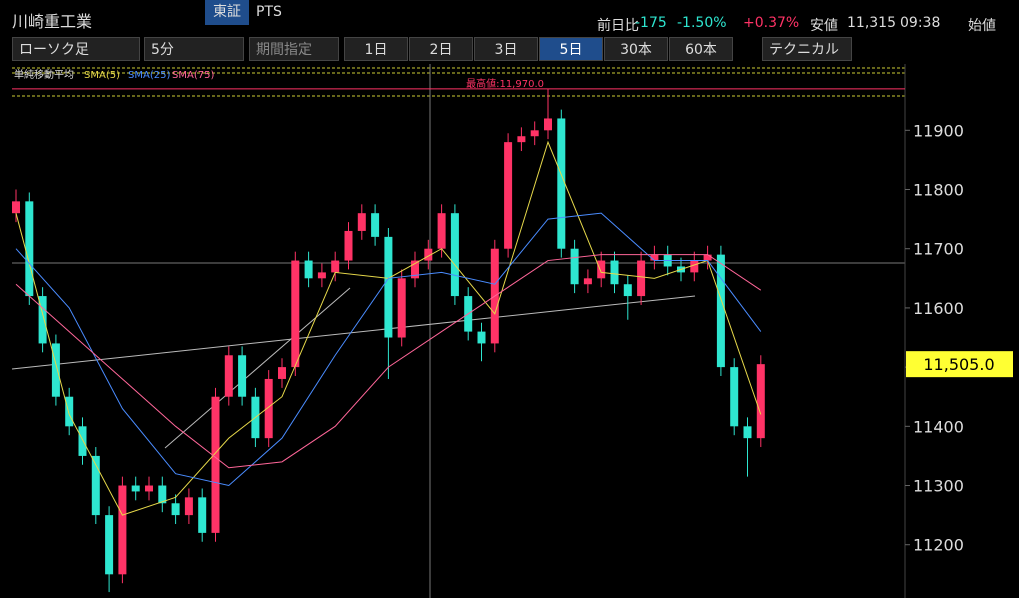  What do you see at coordinates (938, 486) in the screenshot?
I see `y-tick-label: 11300` at bounding box center [938, 486].